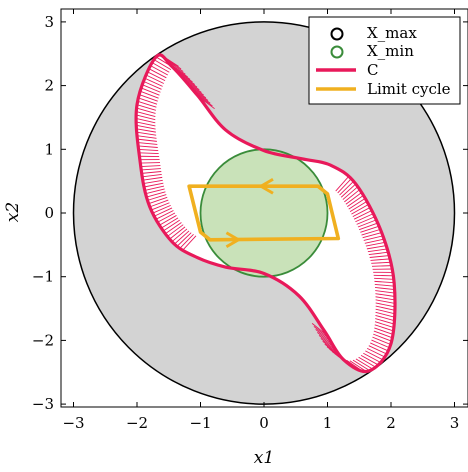 Image resolution: width=468 pixels, height=472 pixels. Describe the element at coordinates (43, 277) in the screenshot. I see `y-tick-label: −1` at that location.